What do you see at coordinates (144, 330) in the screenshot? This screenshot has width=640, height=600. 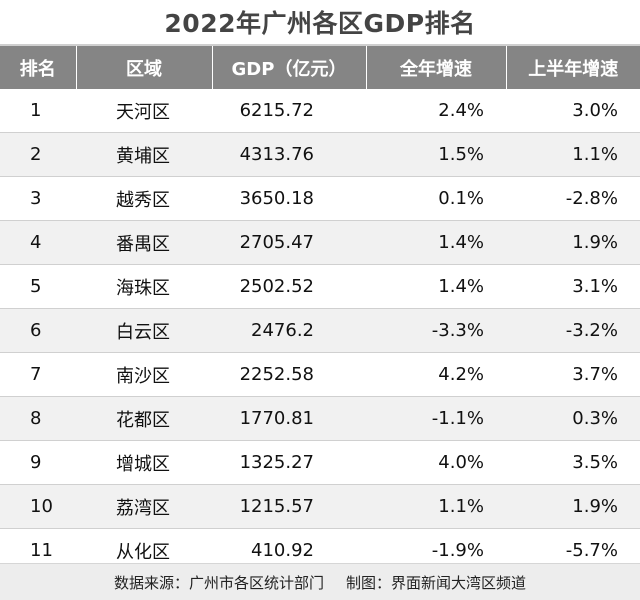 I see `district-cell: 白云区` at bounding box center [144, 330].